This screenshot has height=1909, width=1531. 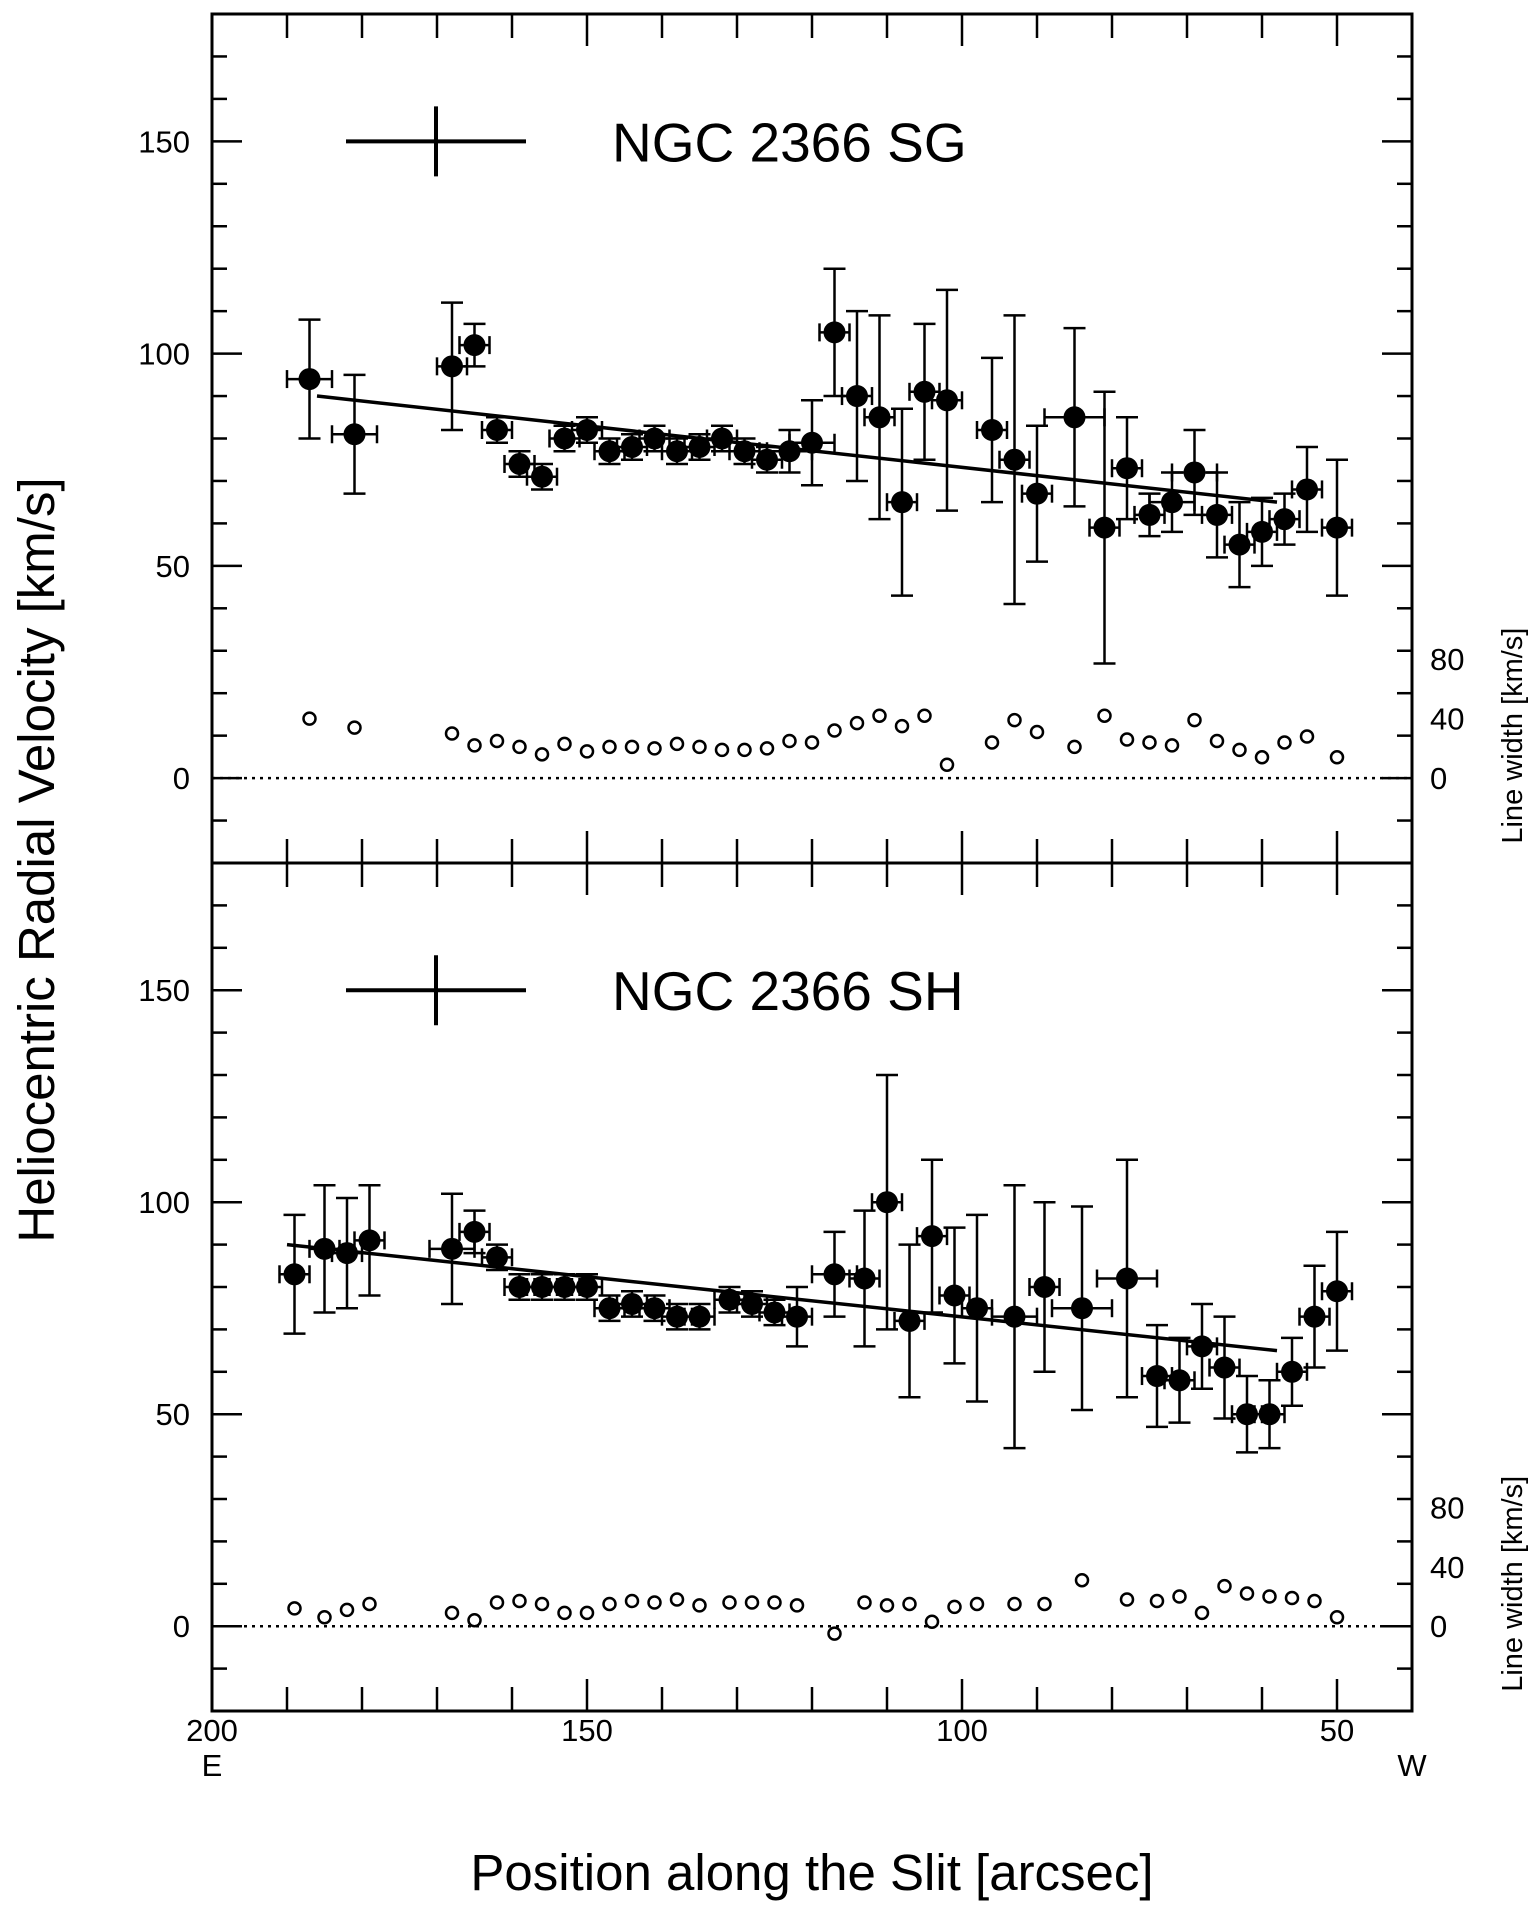 I want to click on panel-title: NGC 2366 SH, so click(x=788, y=991).